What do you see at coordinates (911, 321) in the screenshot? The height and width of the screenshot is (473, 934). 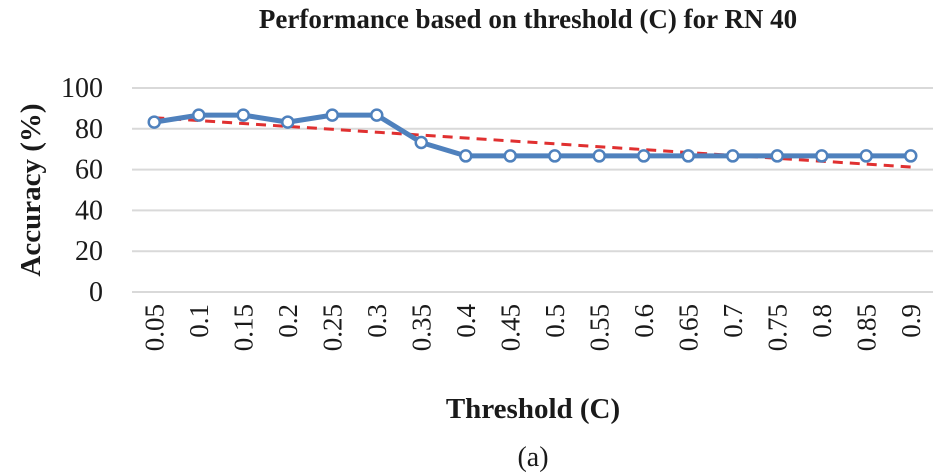 I see `x-tick-label: 0.9` at bounding box center [911, 321].